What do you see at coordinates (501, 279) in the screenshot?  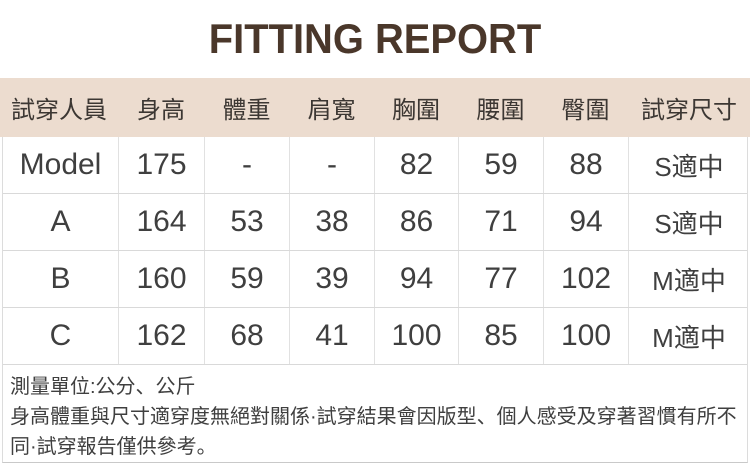 I see `cell-waist: 77` at bounding box center [501, 279].